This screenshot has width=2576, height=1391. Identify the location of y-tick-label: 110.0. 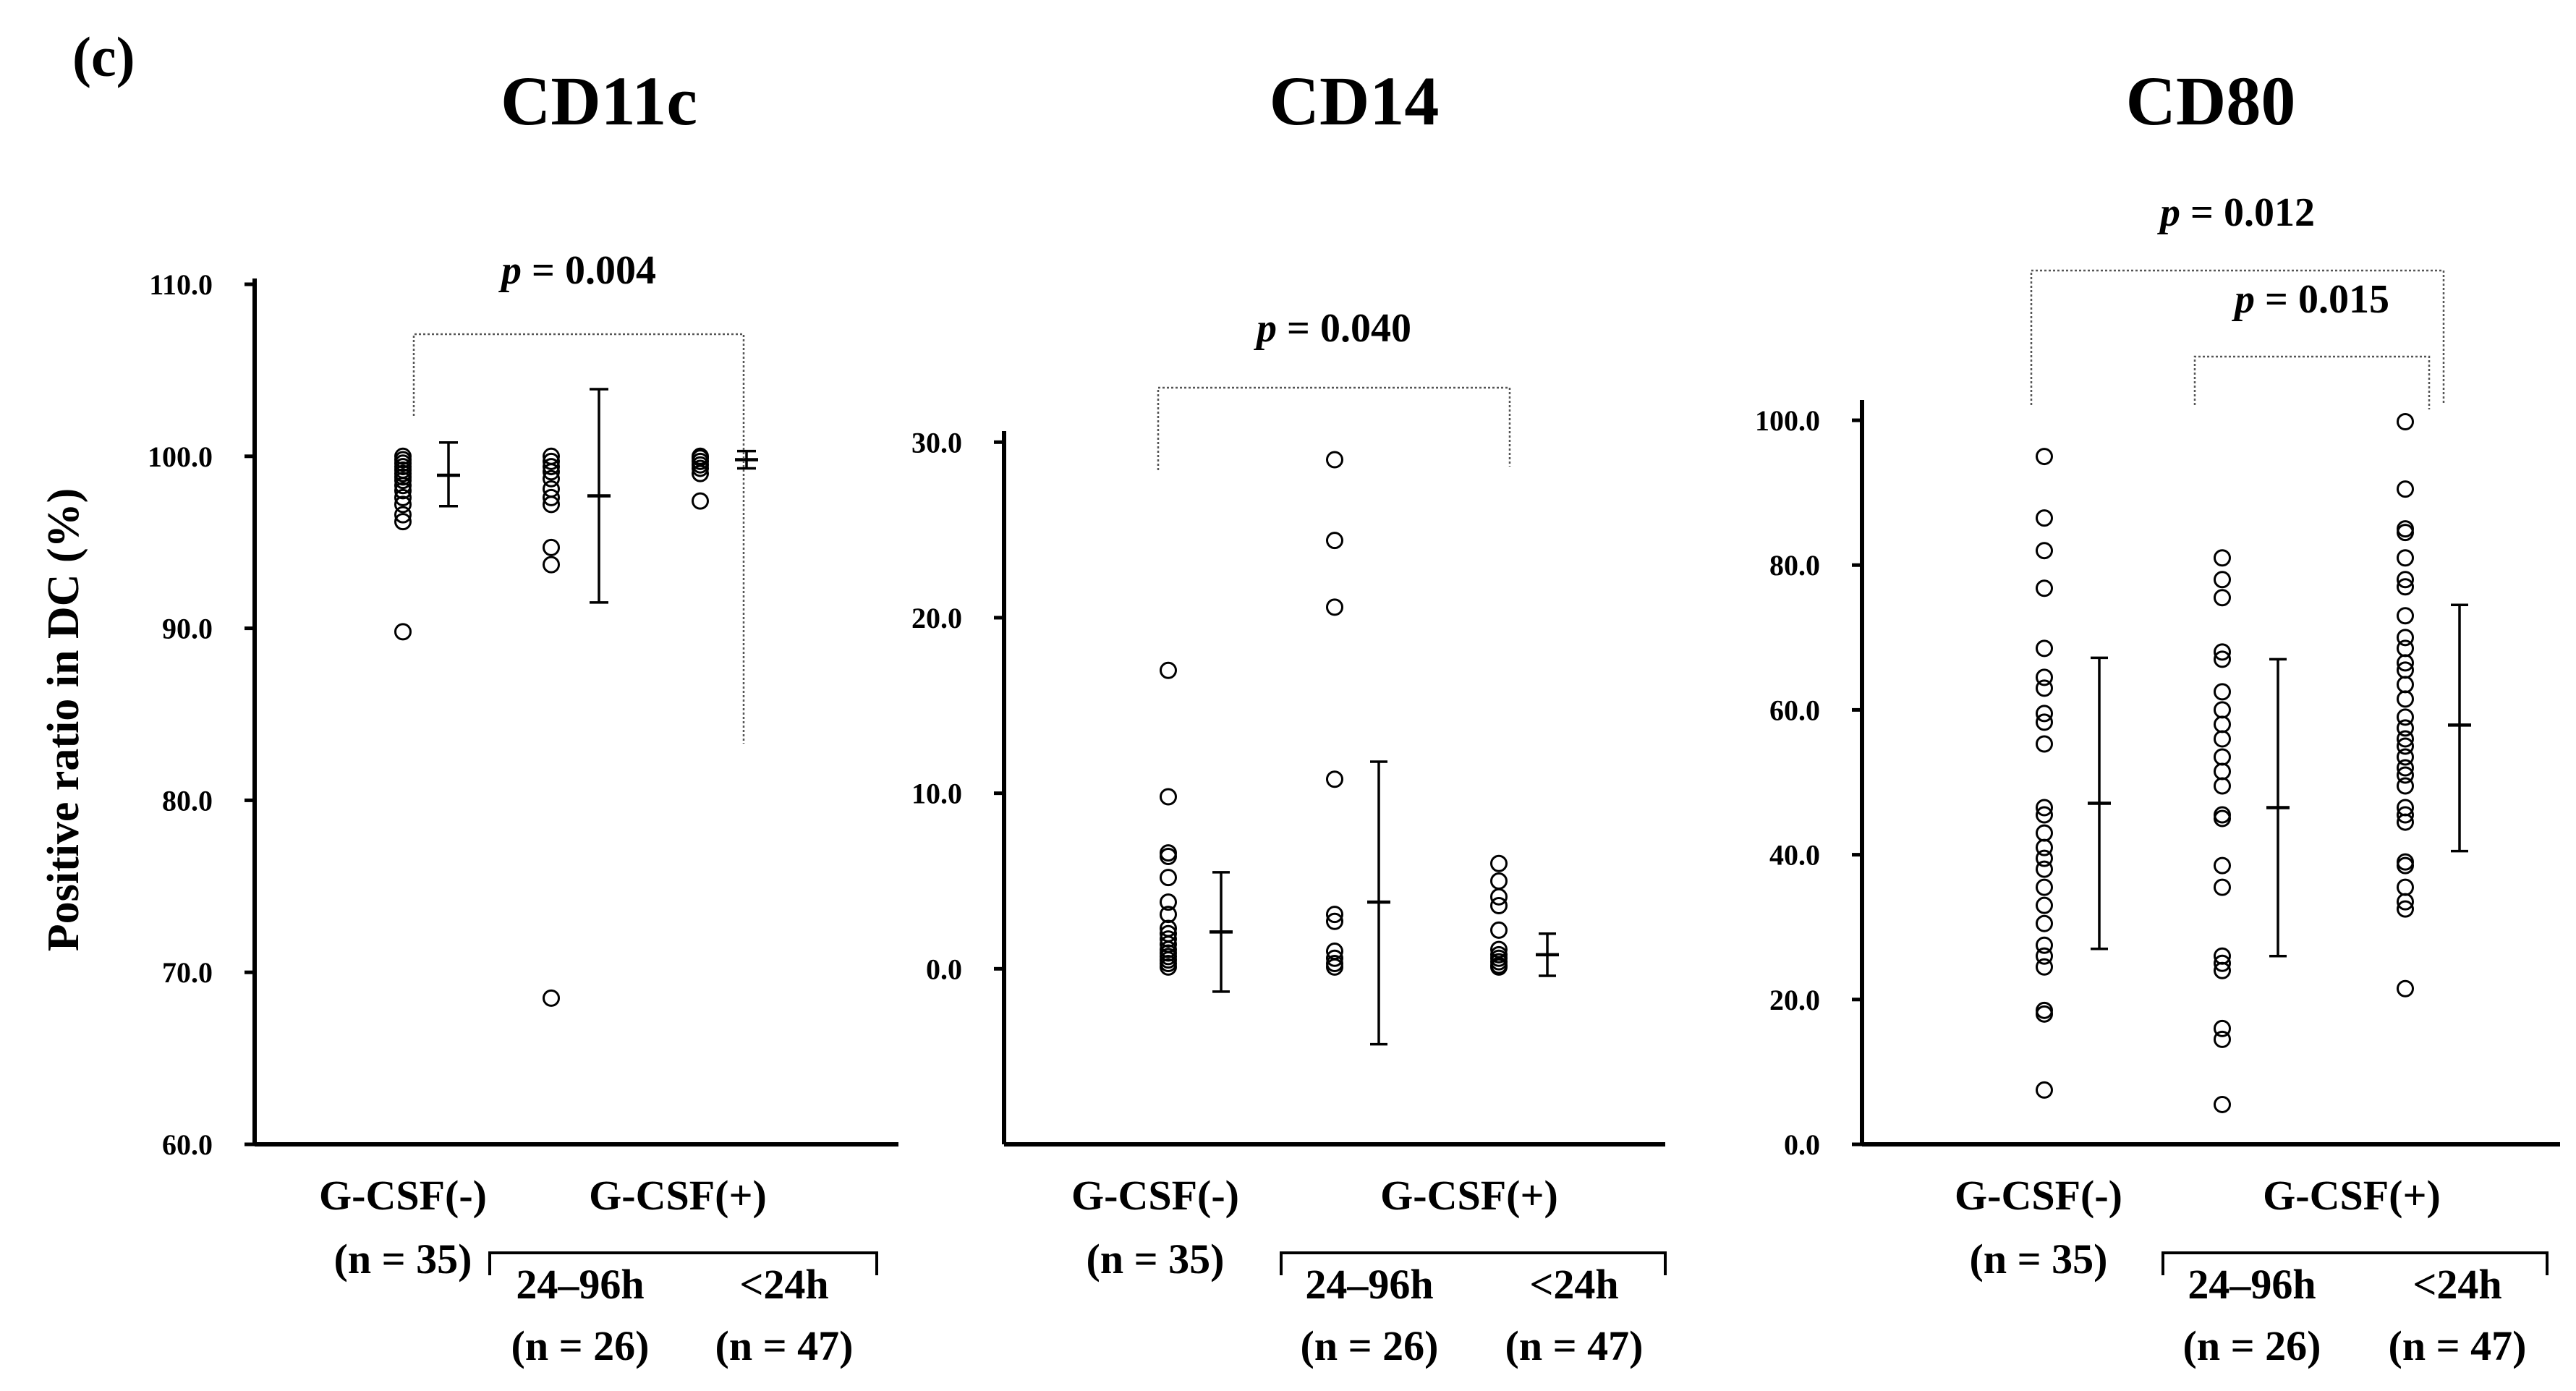
(181, 285).